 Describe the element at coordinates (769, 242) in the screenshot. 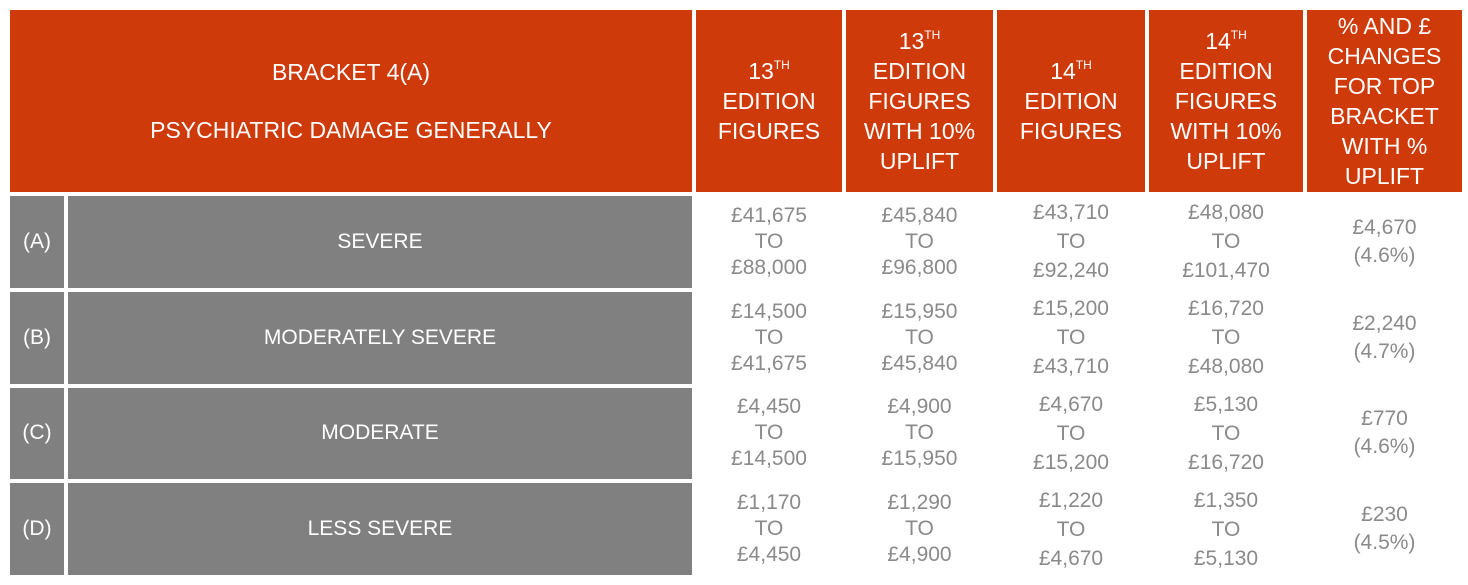

I see `cell-13th-edition: £41,675 TO £88,000` at that location.